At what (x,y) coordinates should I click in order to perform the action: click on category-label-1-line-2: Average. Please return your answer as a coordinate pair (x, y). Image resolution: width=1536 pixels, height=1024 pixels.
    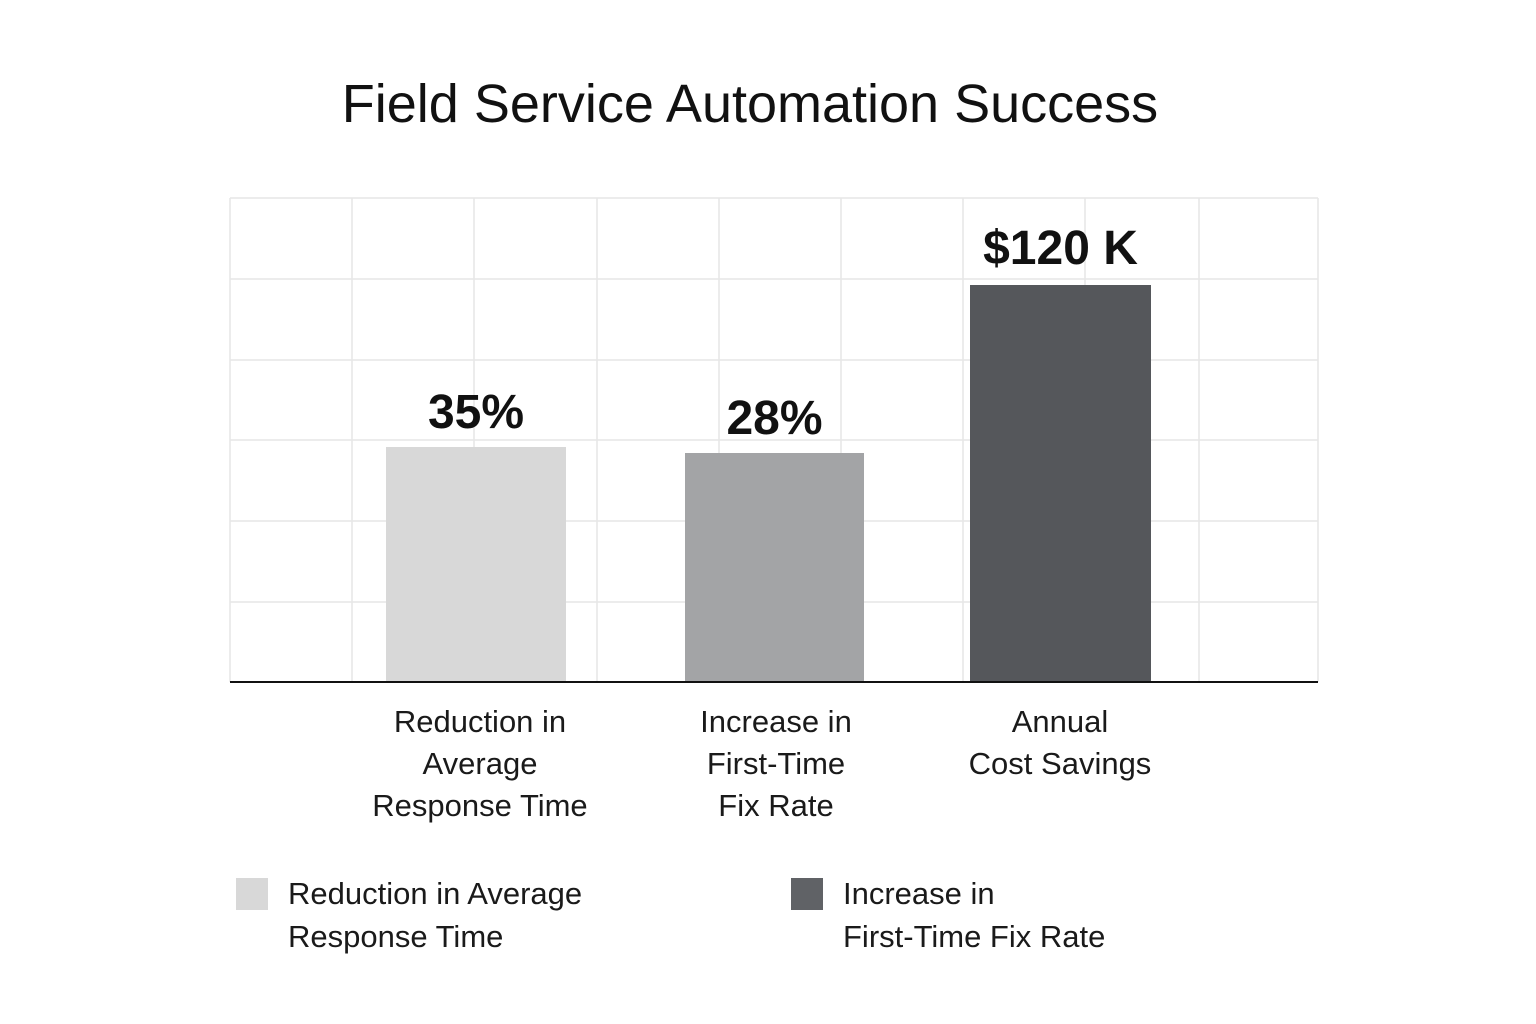
    Looking at the image, I should click on (480, 763).